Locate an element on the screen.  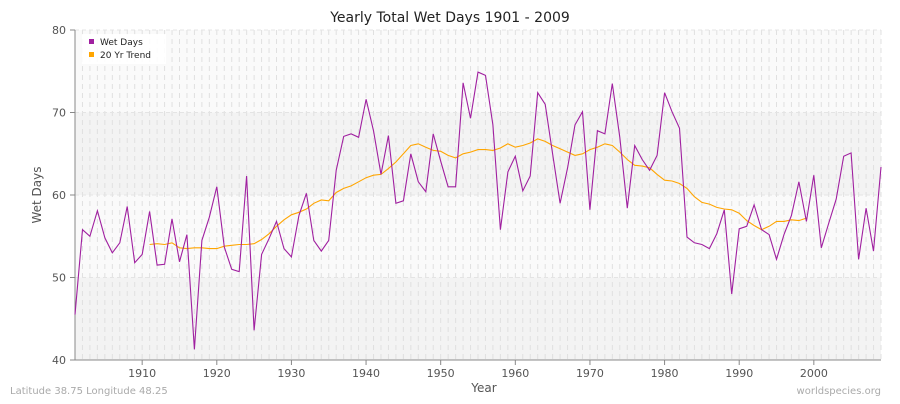
legend-swatch-wet-days is located at coordinates (91, 41).